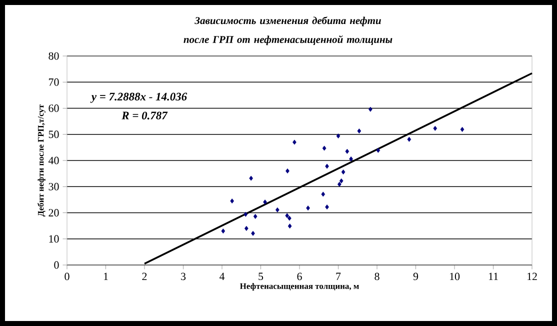  Describe the element at coordinates (455, 276) in the screenshot. I see `x-tick-label: 10` at that location.